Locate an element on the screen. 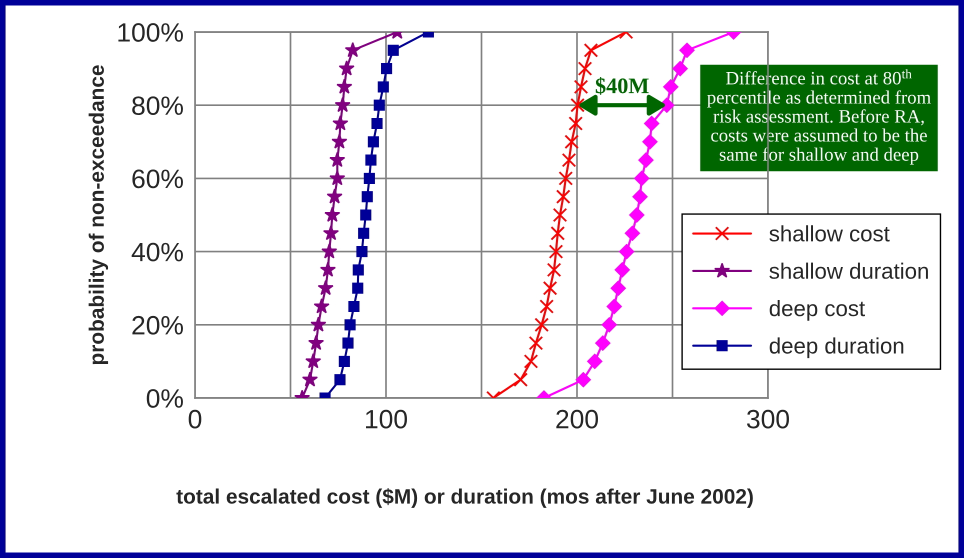  legend-label: deep cost is located at coordinates (817, 310).